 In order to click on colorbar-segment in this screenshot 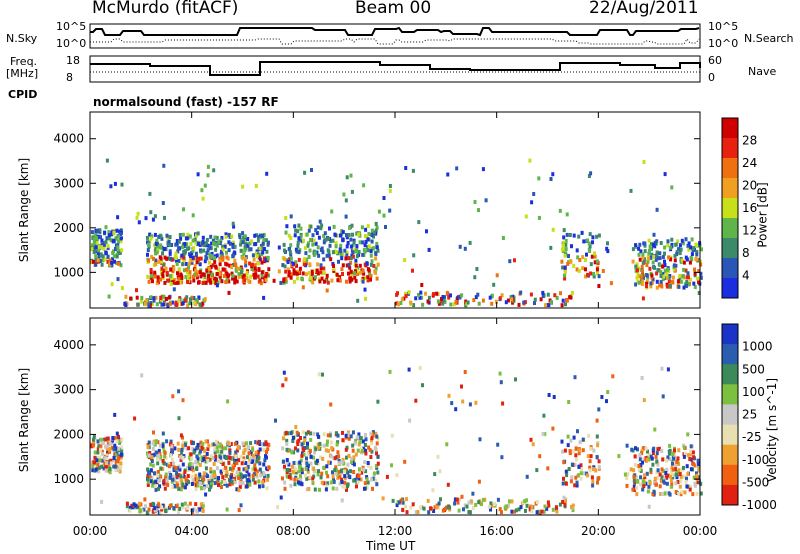, I will do `click(730, 374)`.